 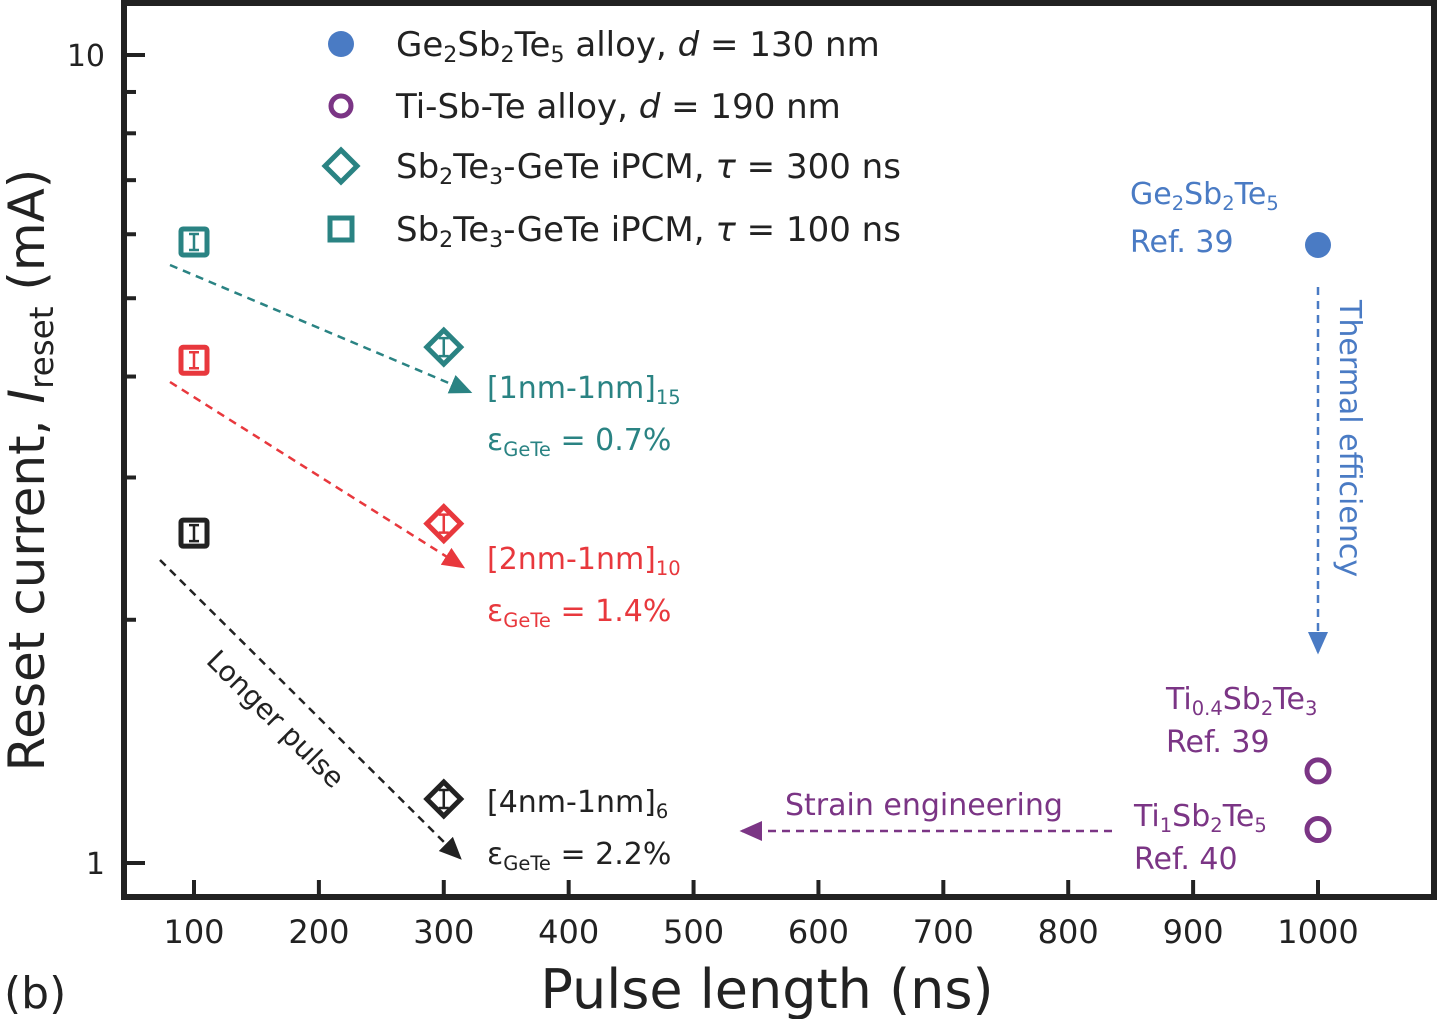 I want to click on text-segment: Thermal efficiency, so click(x=1349, y=438).